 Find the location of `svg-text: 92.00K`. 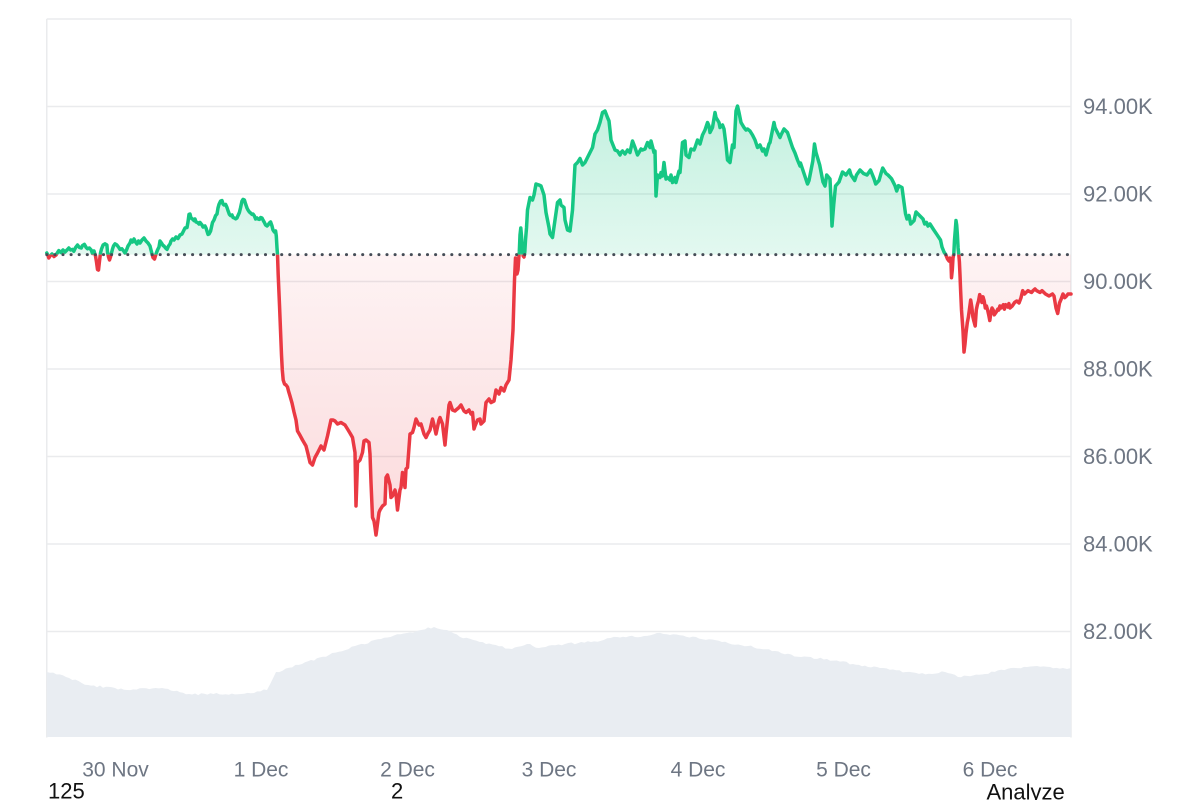

svg-text: 92.00K is located at coordinates (1118, 194).